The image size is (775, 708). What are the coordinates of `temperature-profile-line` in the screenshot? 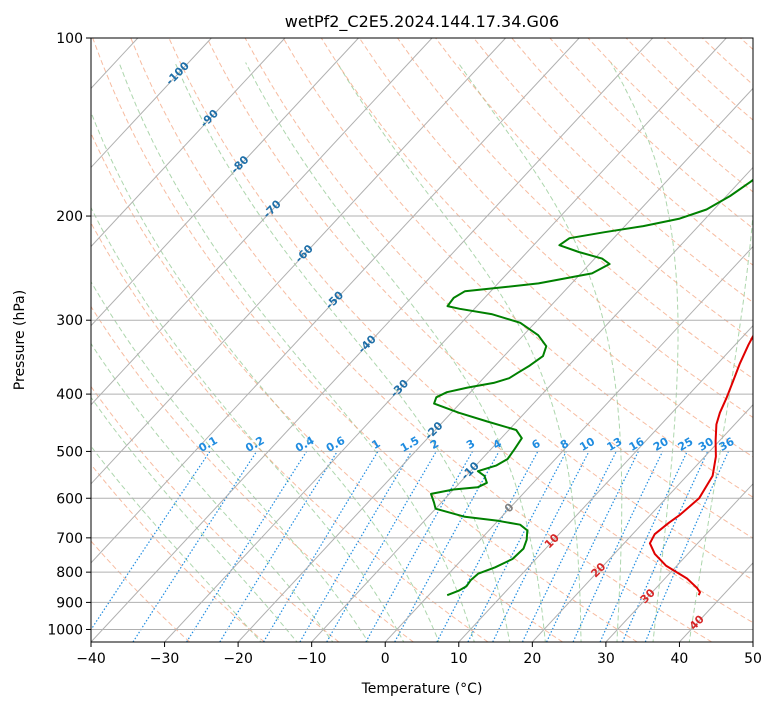 It's located at (700, 465).